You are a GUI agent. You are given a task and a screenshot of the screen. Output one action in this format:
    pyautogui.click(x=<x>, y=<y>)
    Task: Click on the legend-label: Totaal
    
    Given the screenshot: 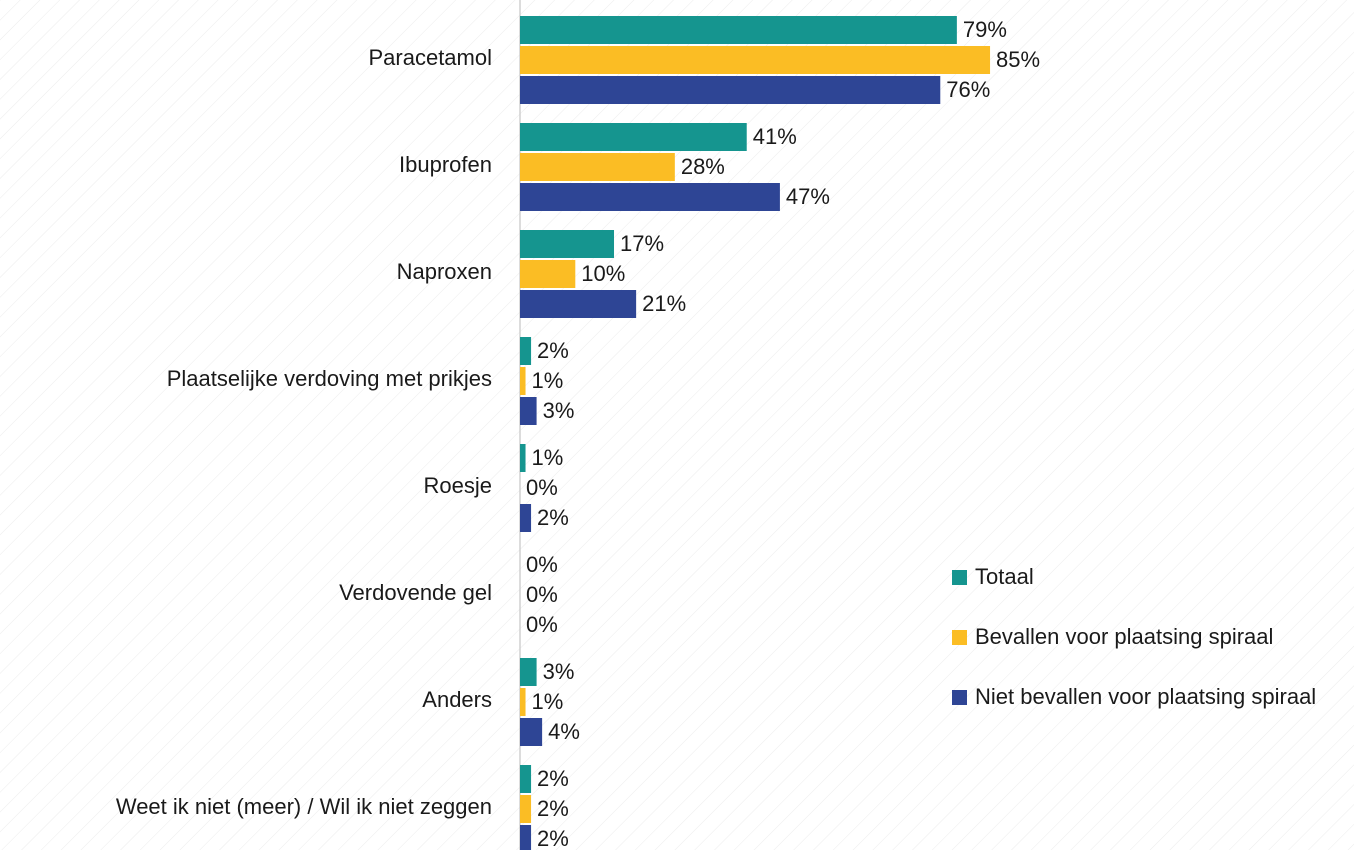 What is the action you would take?
    pyautogui.click(x=1004, y=576)
    